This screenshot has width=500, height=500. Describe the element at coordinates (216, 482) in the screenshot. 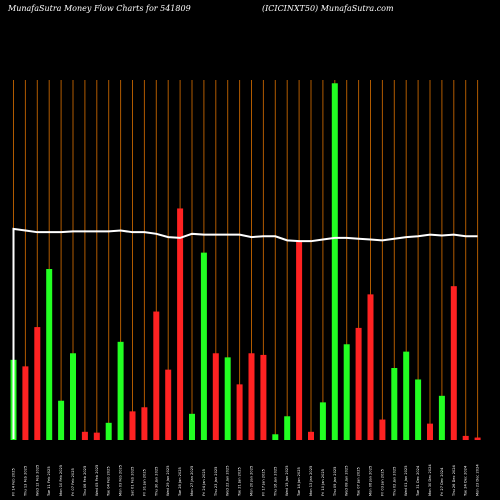

I see `x-tick-label: Thu 23 Jan 2025` at that location.